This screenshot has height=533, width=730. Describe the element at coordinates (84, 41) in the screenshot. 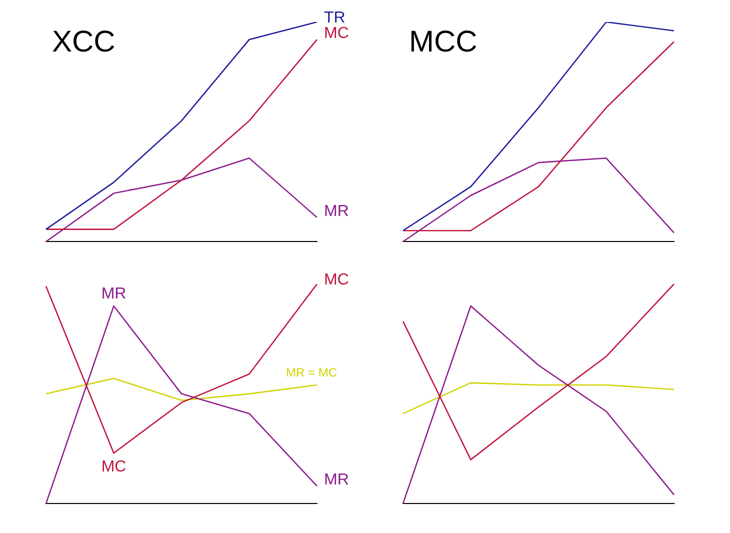

I see `chart-title: XCC` at that location.